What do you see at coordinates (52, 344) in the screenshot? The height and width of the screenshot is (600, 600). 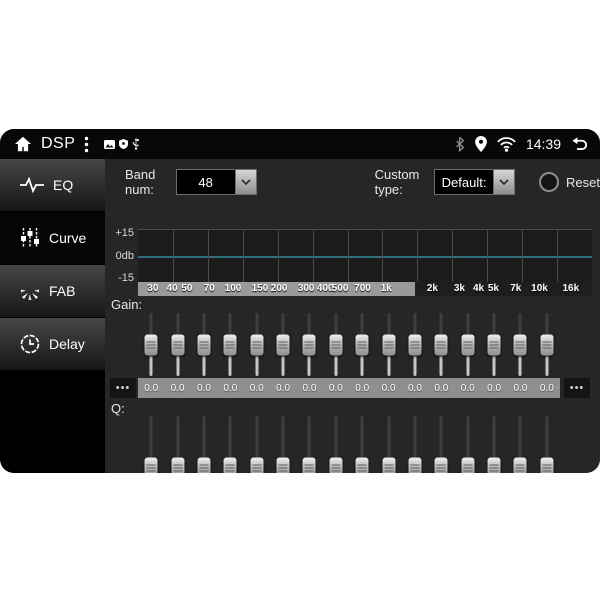 I see `sidebar-item-delay: Delay` at bounding box center [52, 344].